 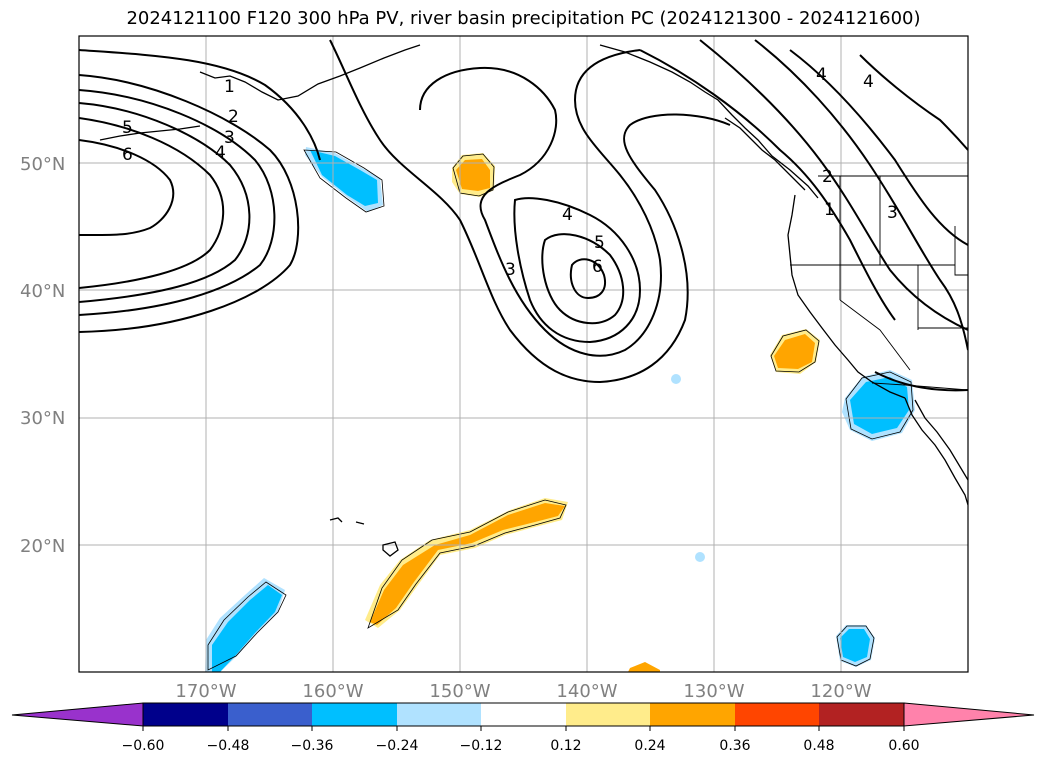 What do you see at coordinates (459, 691) in the screenshot?
I see `lon-label: 150°W` at bounding box center [459, 691].